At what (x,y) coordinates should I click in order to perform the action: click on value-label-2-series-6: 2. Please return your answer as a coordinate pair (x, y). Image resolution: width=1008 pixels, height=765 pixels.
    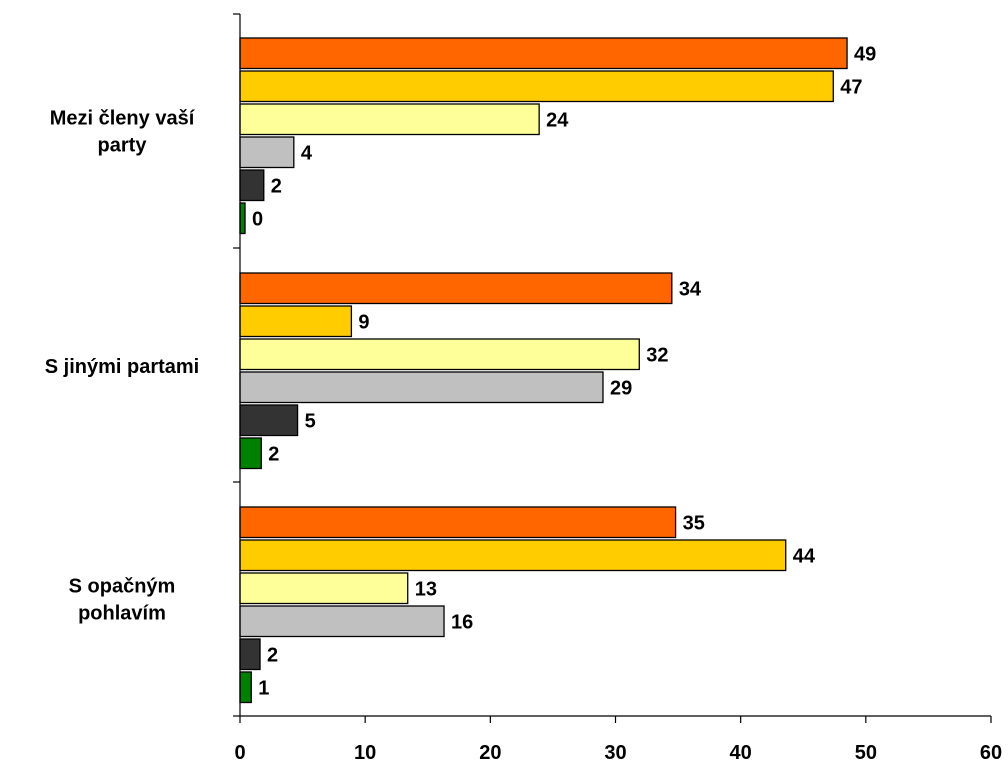
    Looking at the image, I should click on (273, 454).